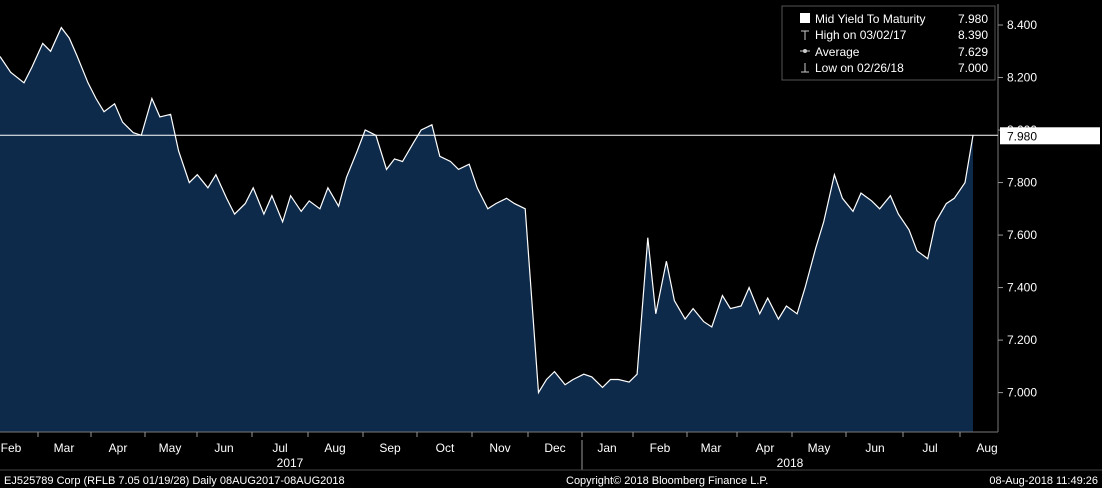 The height and width of the screenshot is (488, 1102). I want to click on low-marker-icon, so click(805, 68).